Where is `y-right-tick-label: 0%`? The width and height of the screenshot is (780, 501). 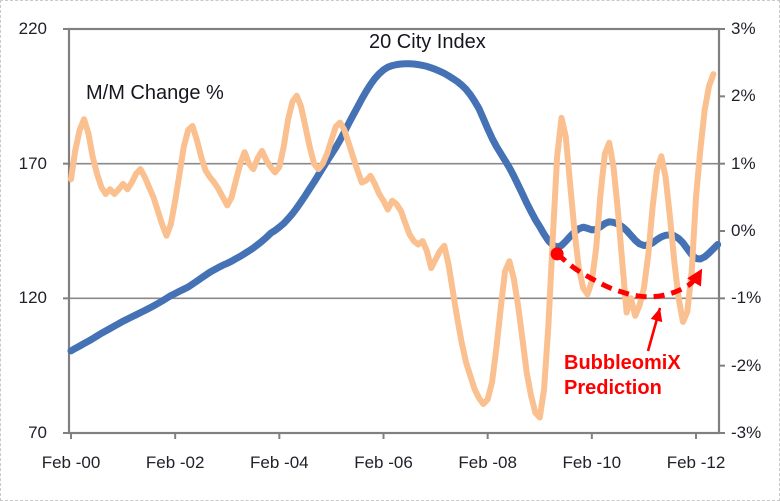
y-right-tick-label: 0% is located at coordinates (743, 230).